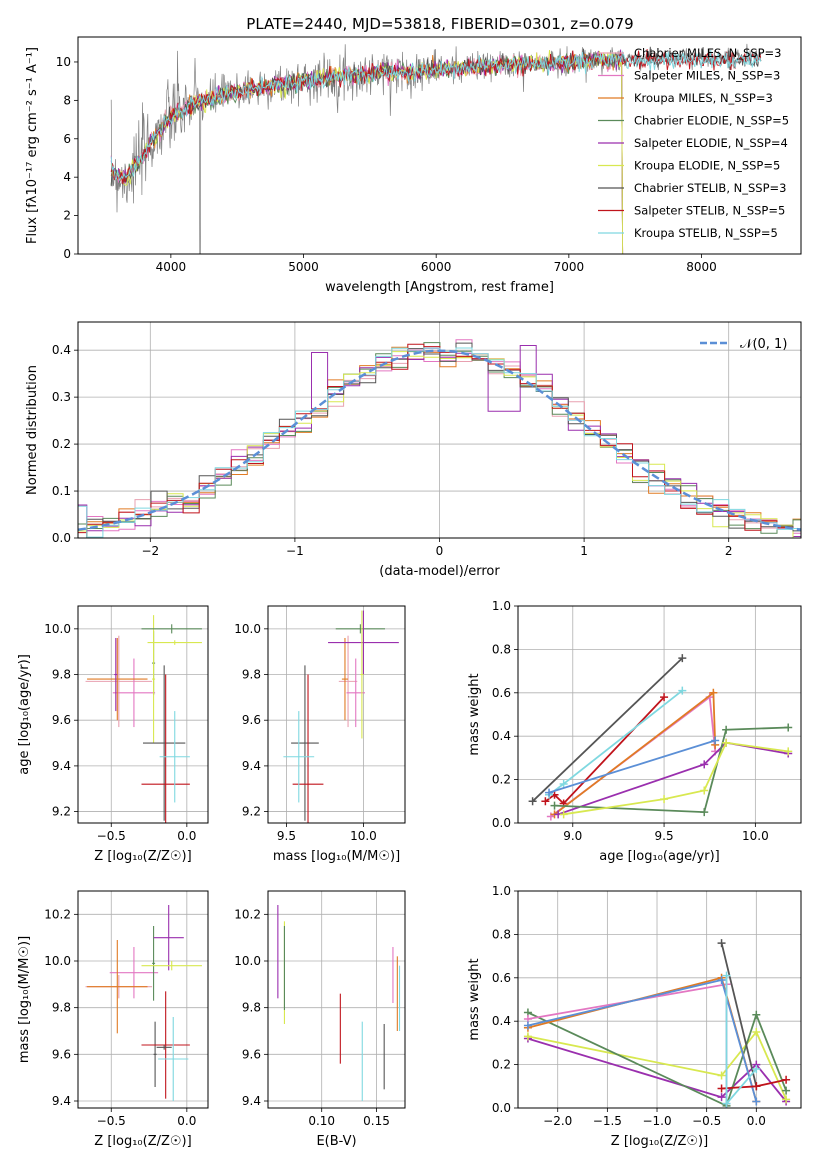  I want to click on x-tick-label: 1, so click(584, 551).